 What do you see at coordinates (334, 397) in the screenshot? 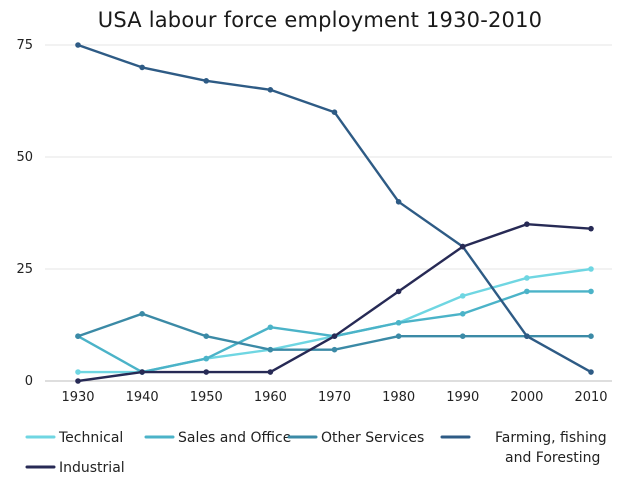
I see `x-tick-label: 1970` at bounding box center [334, 397].